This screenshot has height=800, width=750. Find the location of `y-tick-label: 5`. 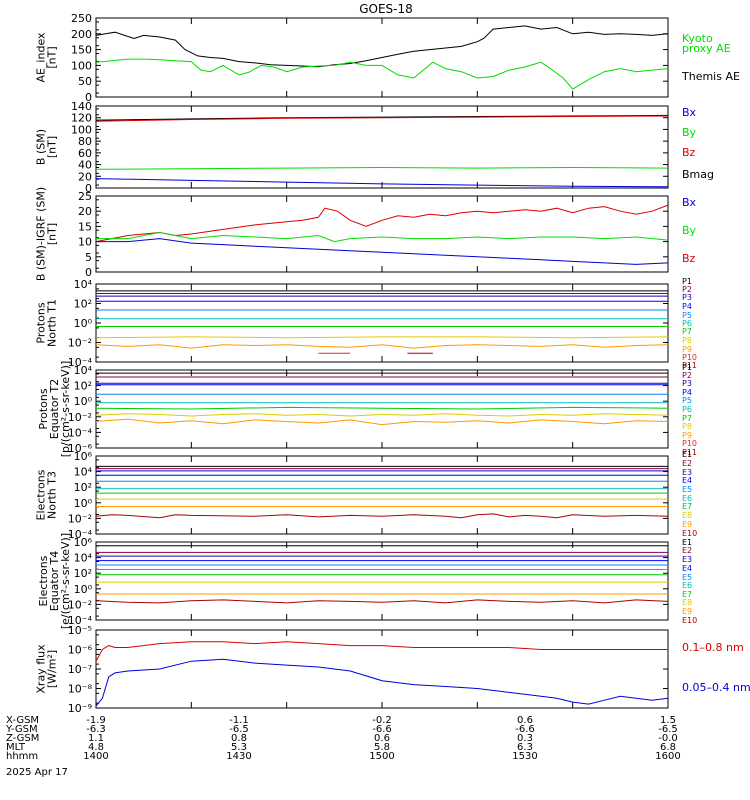

y-tick-label: 5 is located at coordinates (88, 257).